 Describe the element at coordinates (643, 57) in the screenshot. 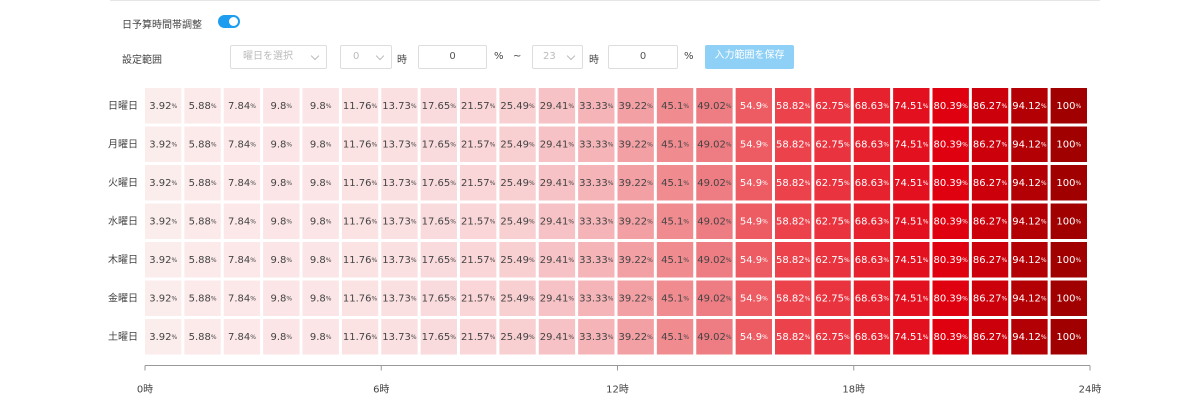

I see `end-percent-input: 0` at that location.